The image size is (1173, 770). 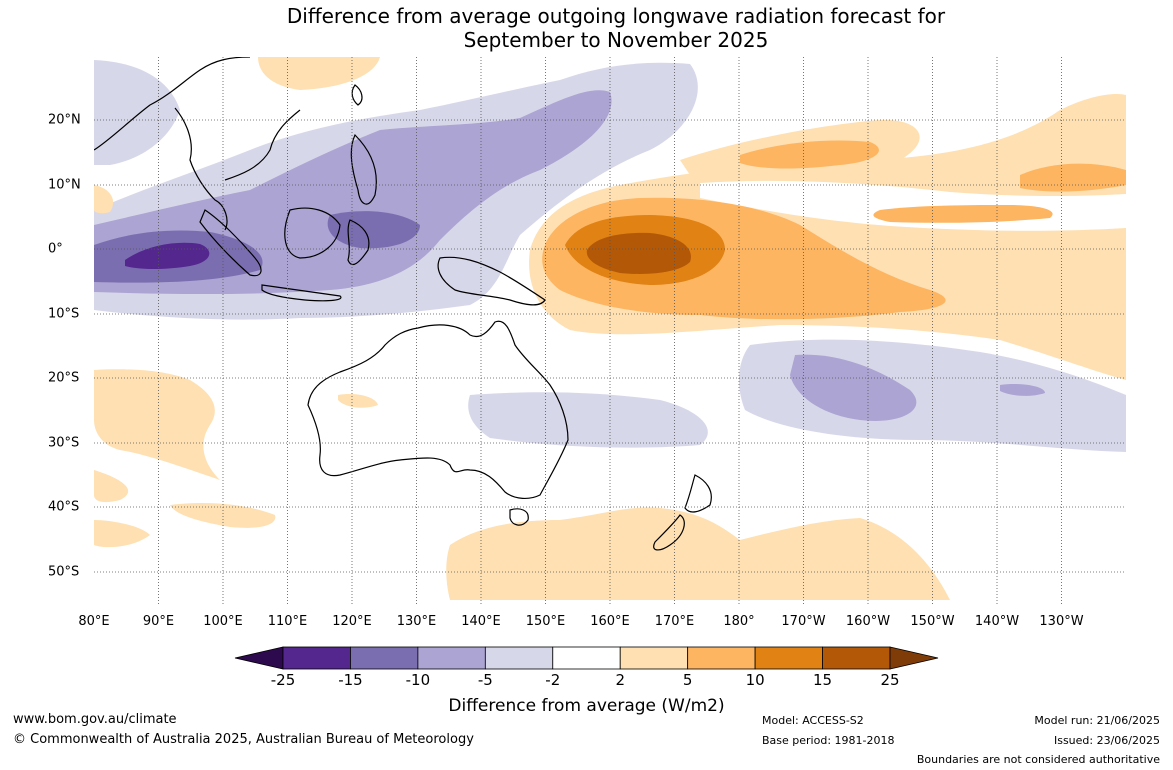 What do you see at coordinates (914, 658) in the screenshot?
I see `colorbar-extend-max` at bounding box center [914, 658].